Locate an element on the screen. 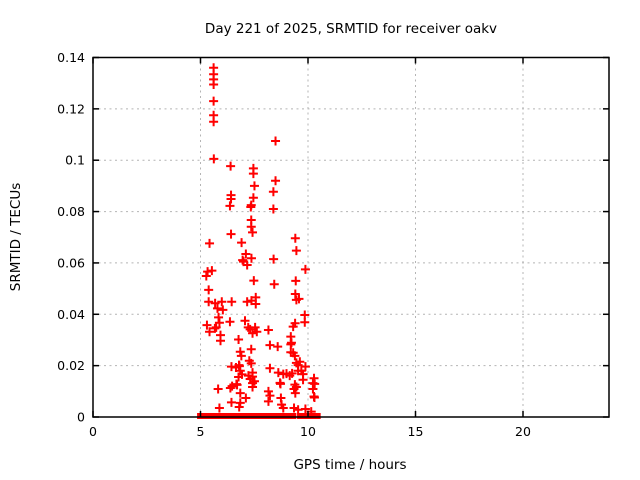  x-tick-label: 0 is located at coordinates (93, 431).